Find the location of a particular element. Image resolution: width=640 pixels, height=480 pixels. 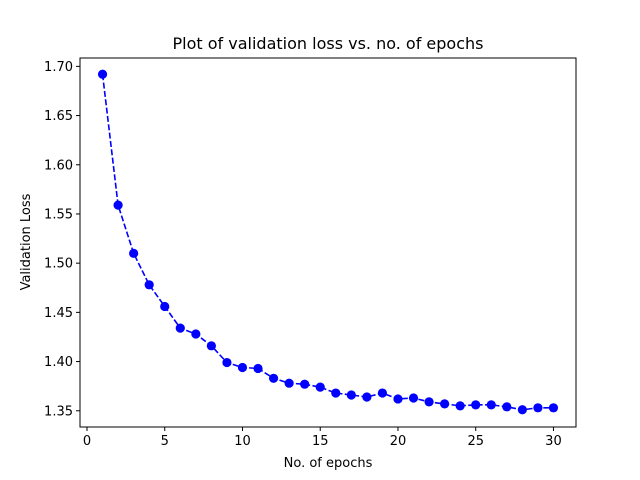

y-tick-label: 1.35 is located at coordinates (58, 411).